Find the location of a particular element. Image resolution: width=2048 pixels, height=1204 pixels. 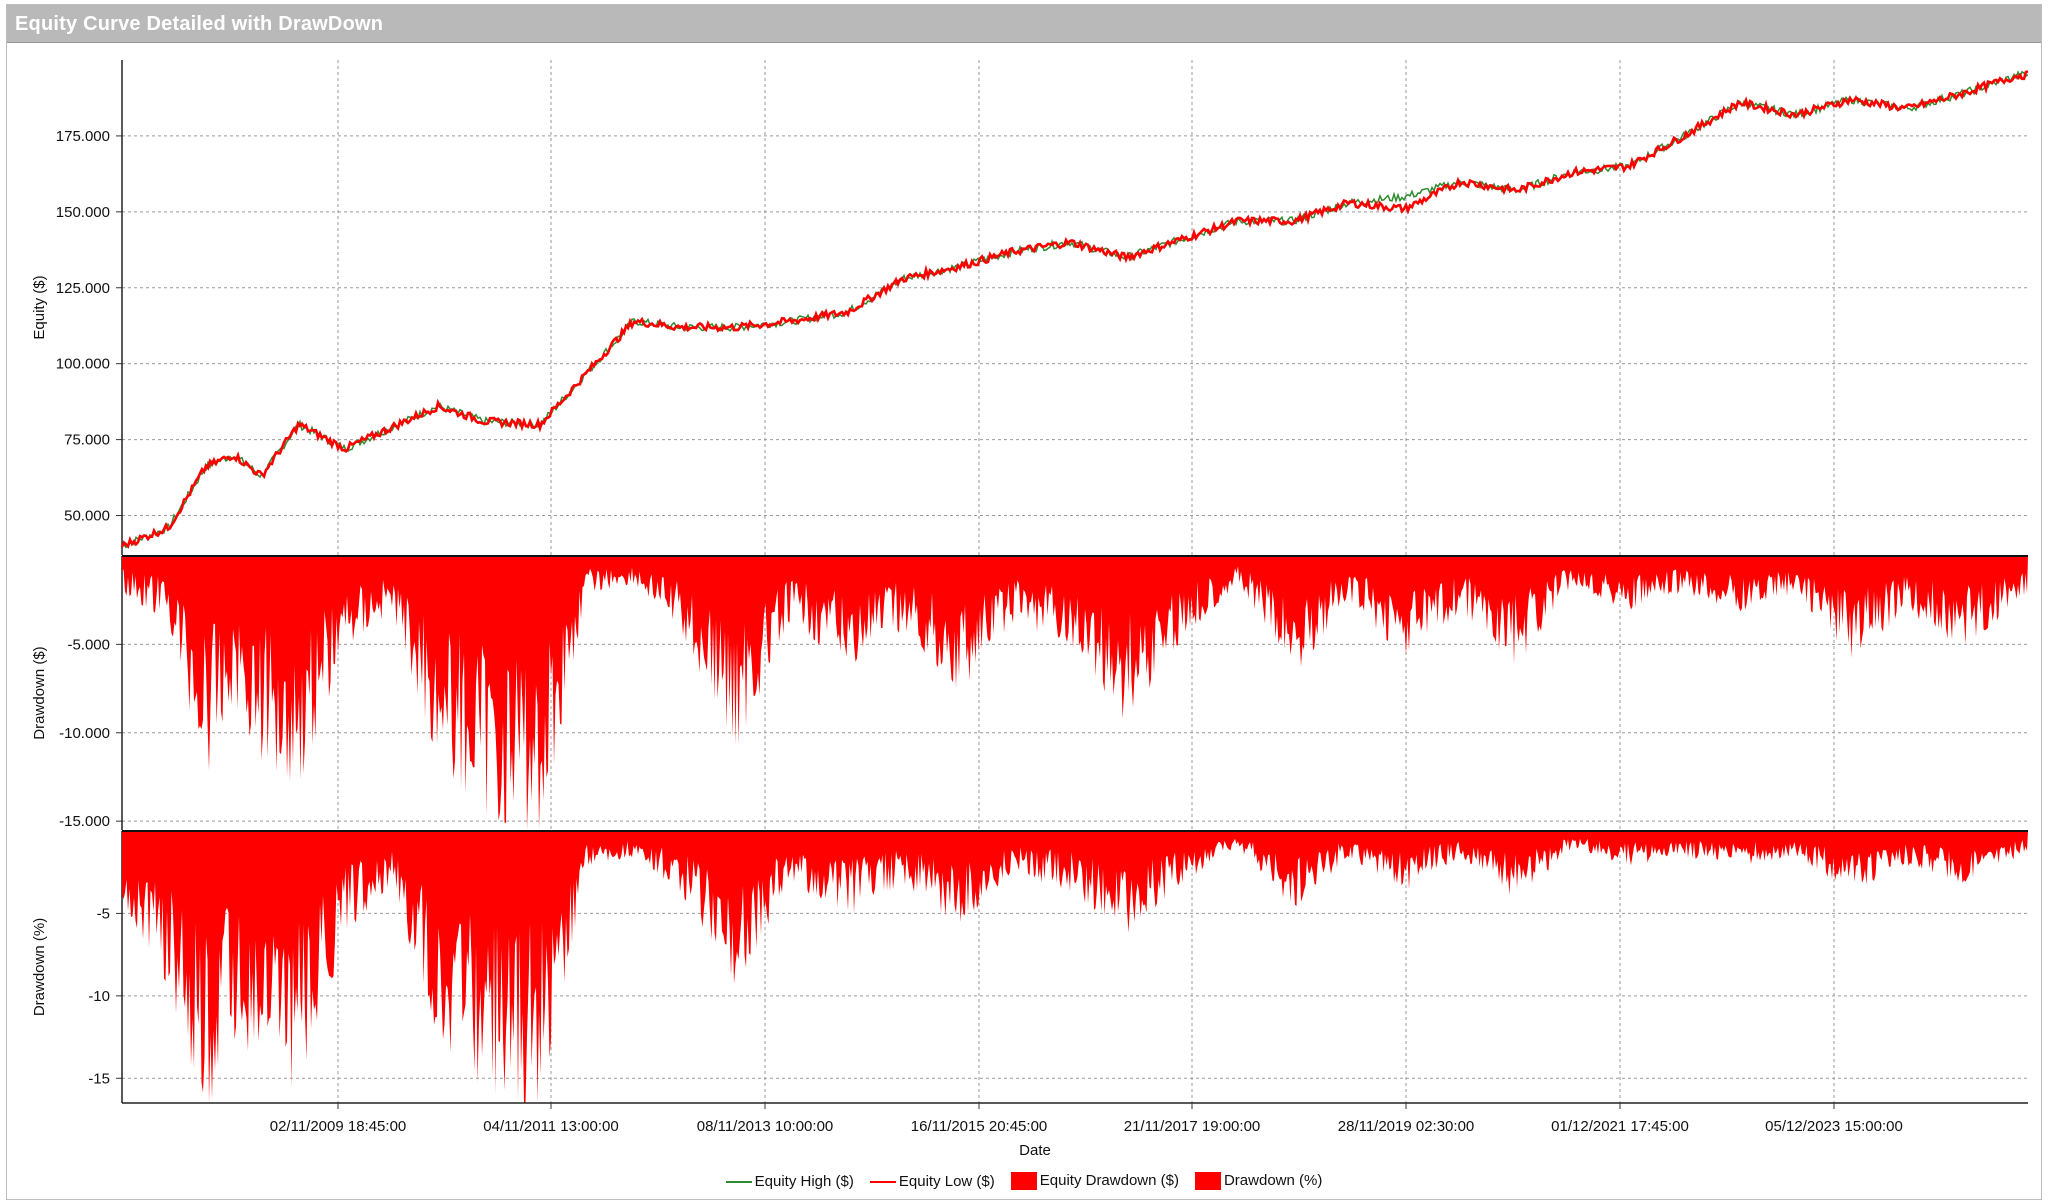

y-axis-label: Equity ($) is located at coordinates (39, 307).